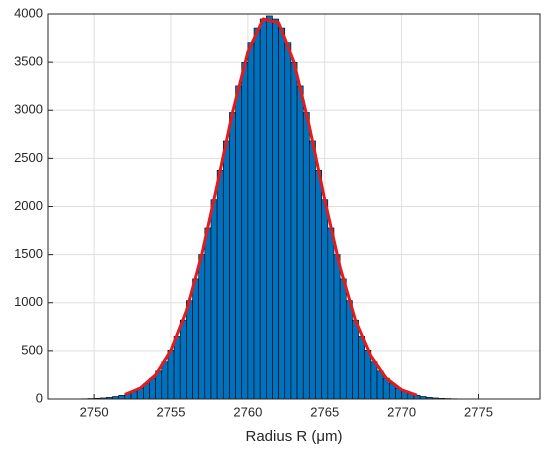  I want to click on y-tick-label: 4000, so click(28, 12).